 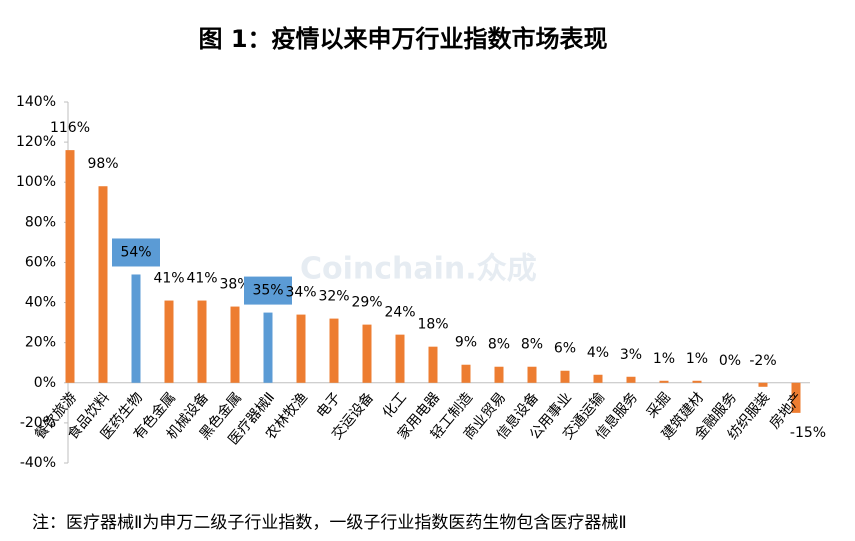 What do you see at coordinates (418, 269) in the screenshot?
I see `watermark: Coinchain.众成` at bounding box center [418, 269].